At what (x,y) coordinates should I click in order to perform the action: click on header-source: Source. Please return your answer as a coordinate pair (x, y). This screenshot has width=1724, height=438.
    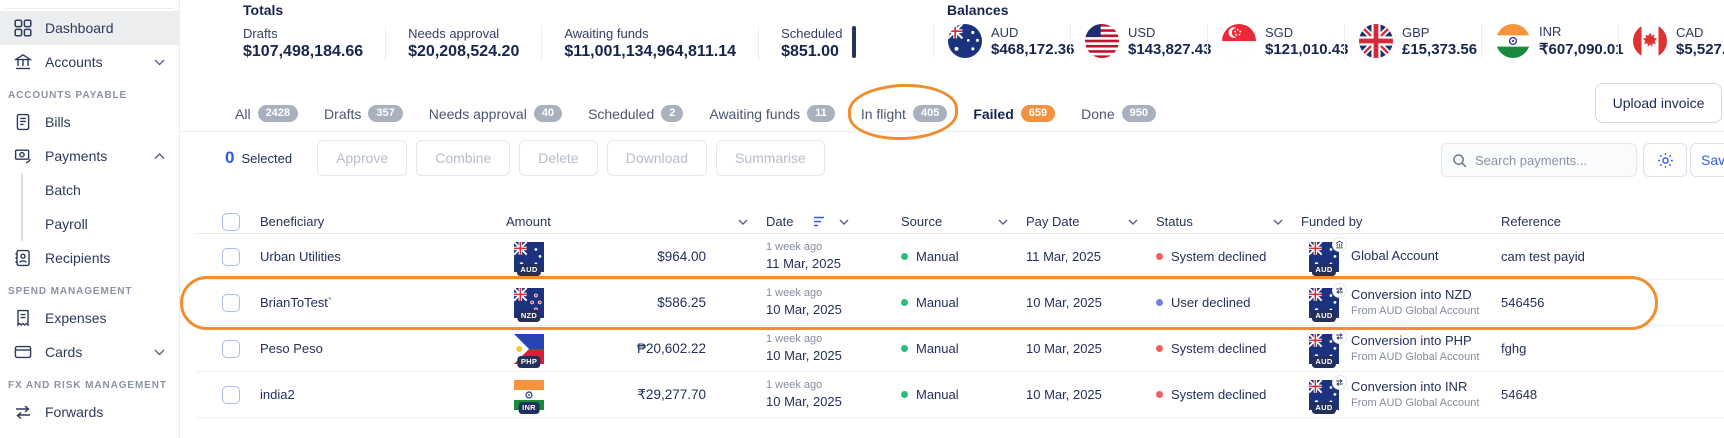
    Looking at the image, I should click on (963, 221).